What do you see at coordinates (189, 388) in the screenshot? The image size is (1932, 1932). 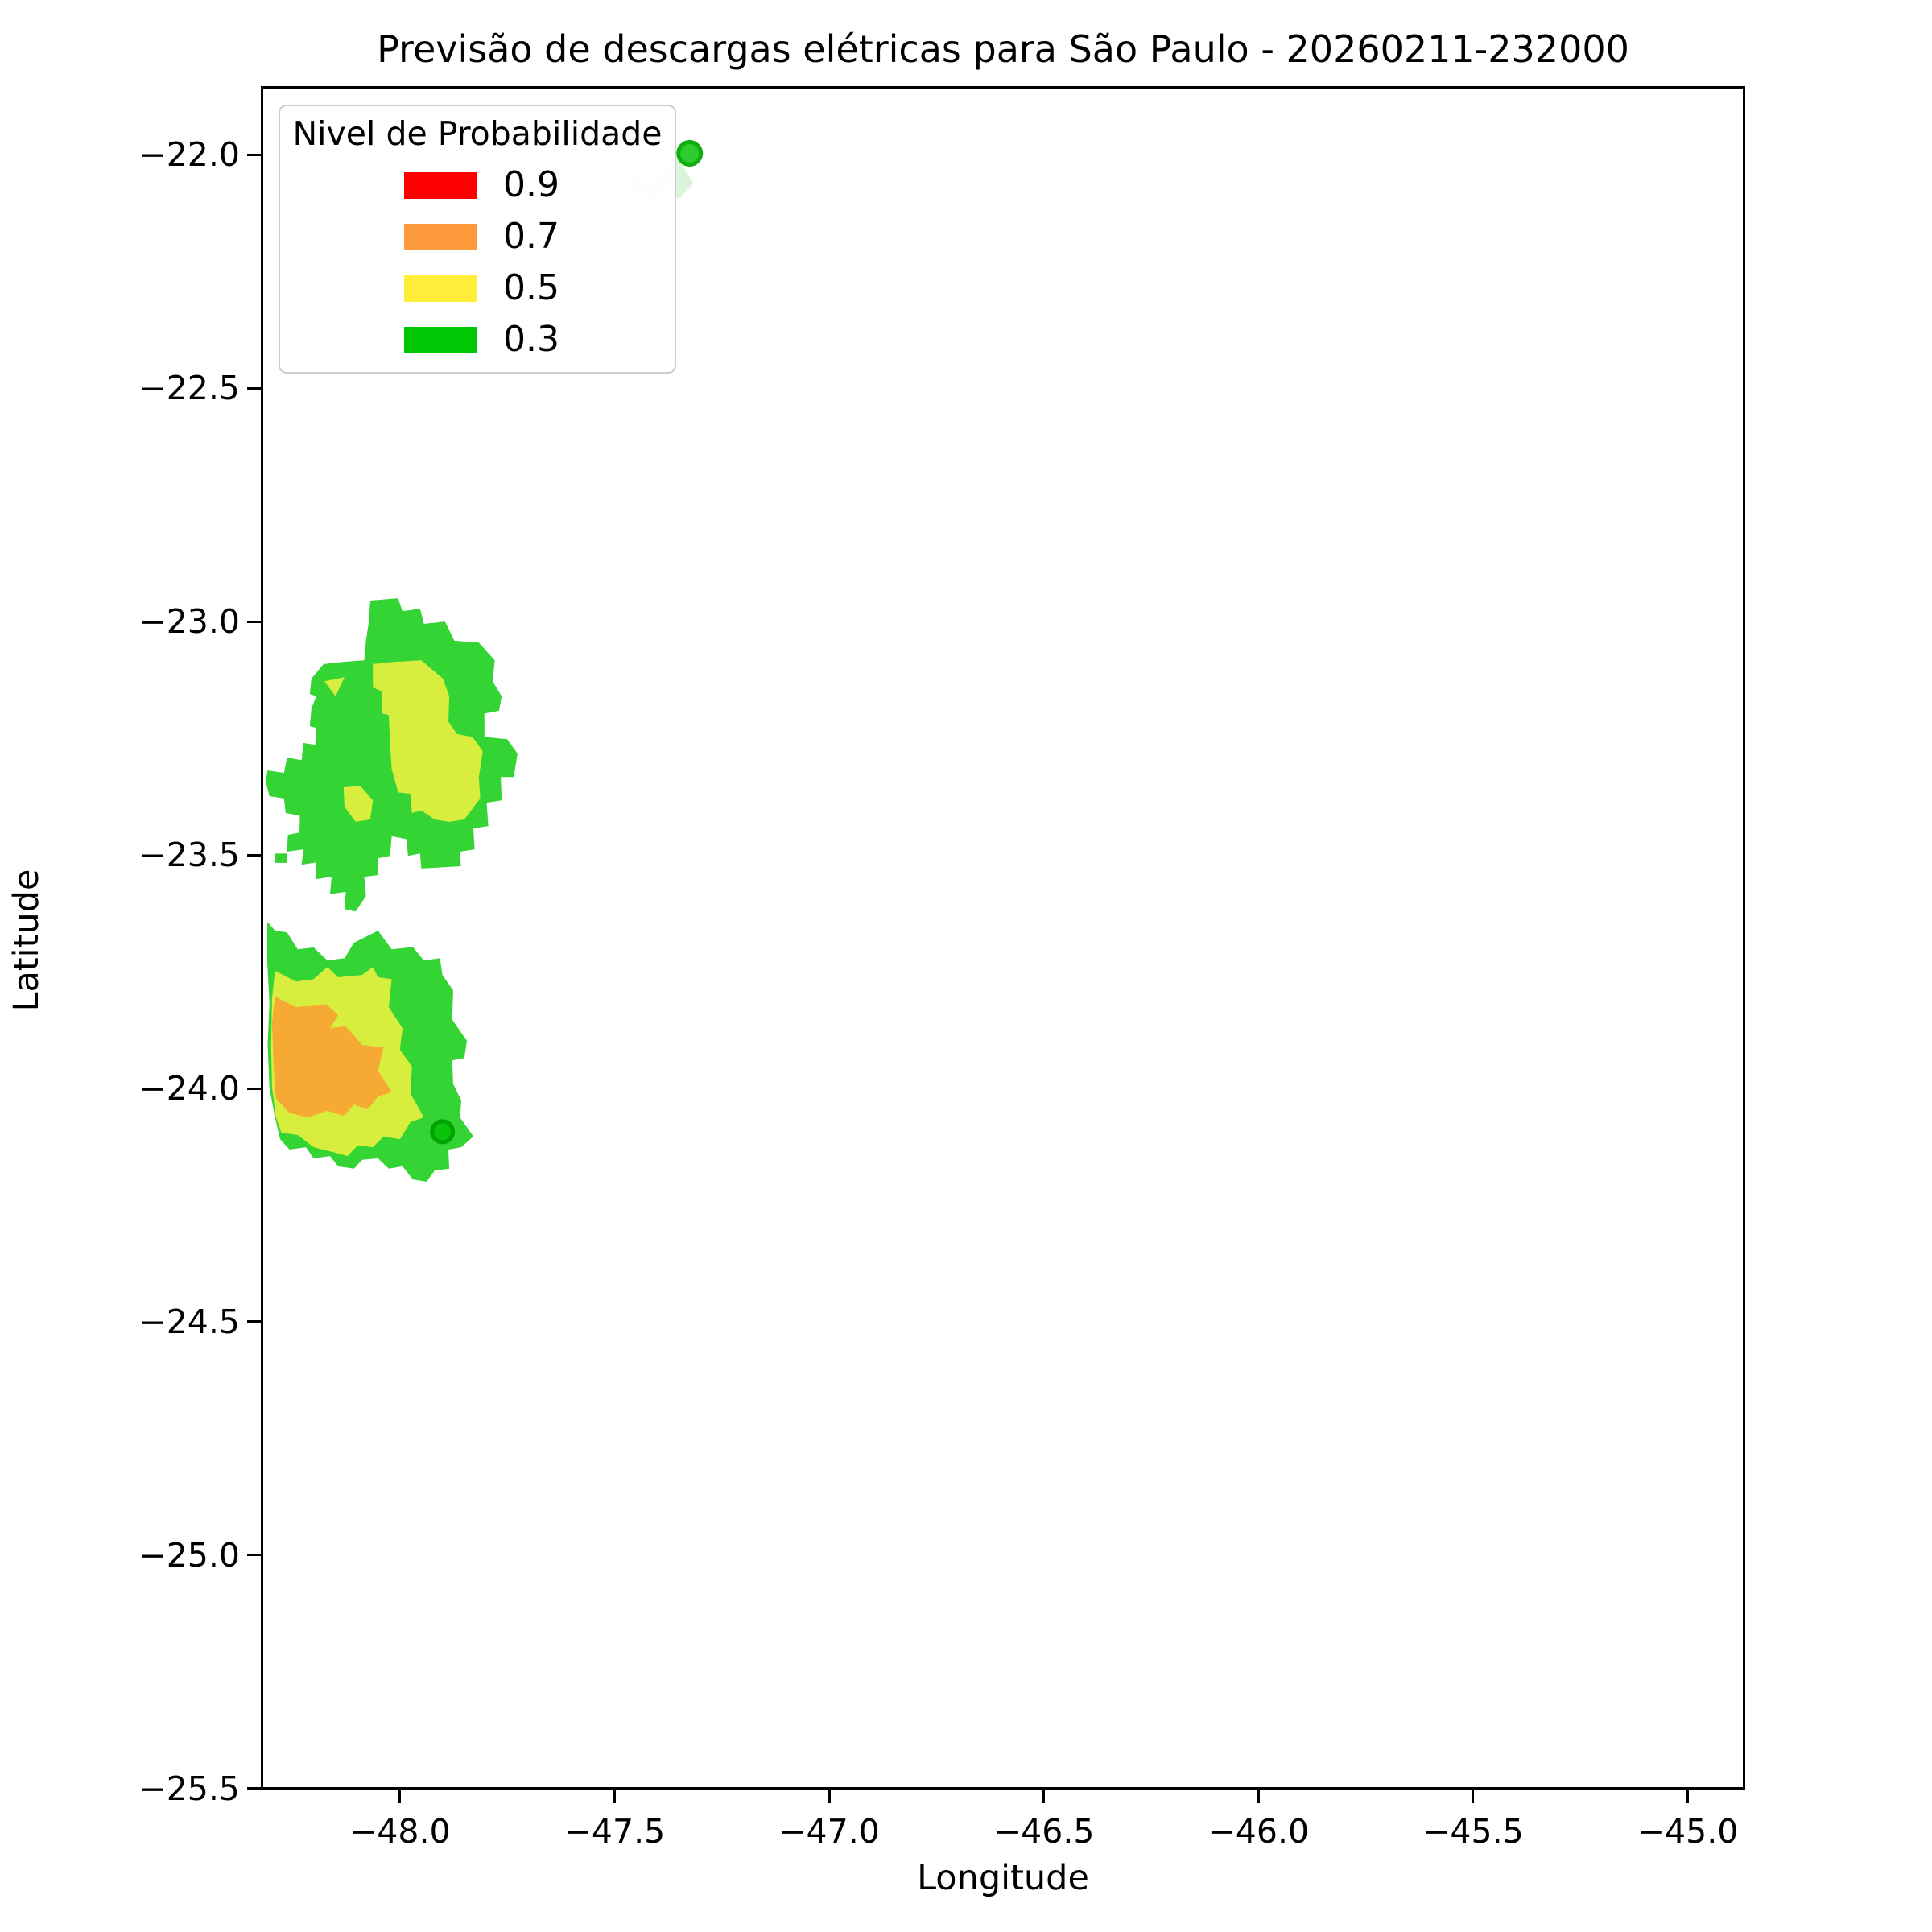 I see `y-tick-label: −22.5` at bounding box center [189, 388].